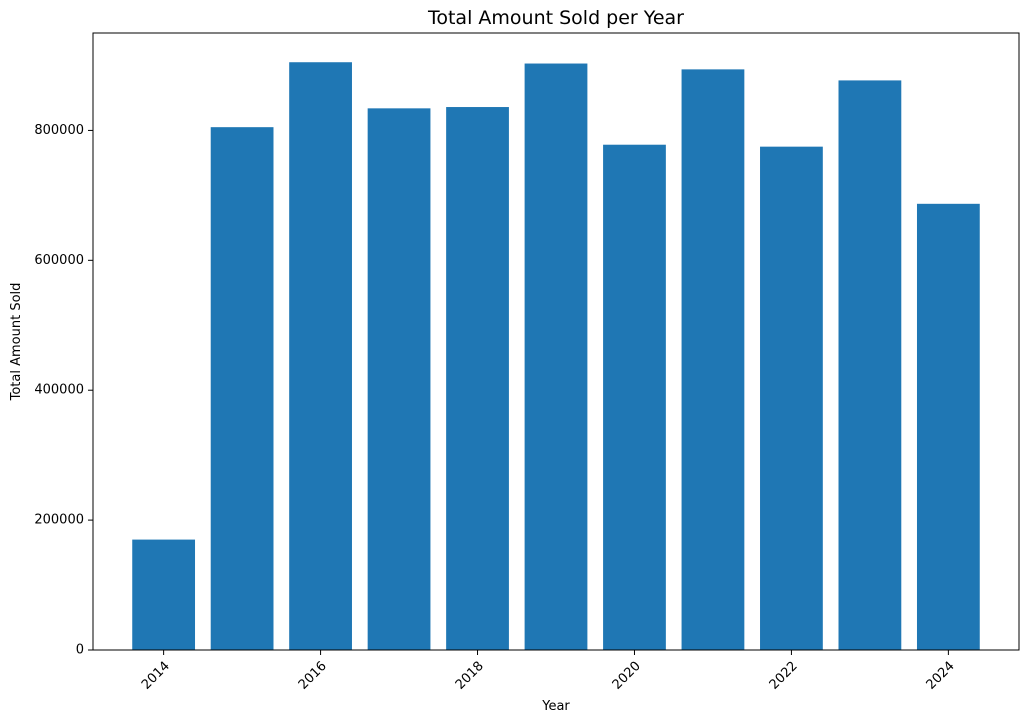 This screenshot has width=1031, height=728. What do you see at coordinates (627, 676) in the screenshot?
I see `x-tick-label: 2020` at bounding box center [627, 676].